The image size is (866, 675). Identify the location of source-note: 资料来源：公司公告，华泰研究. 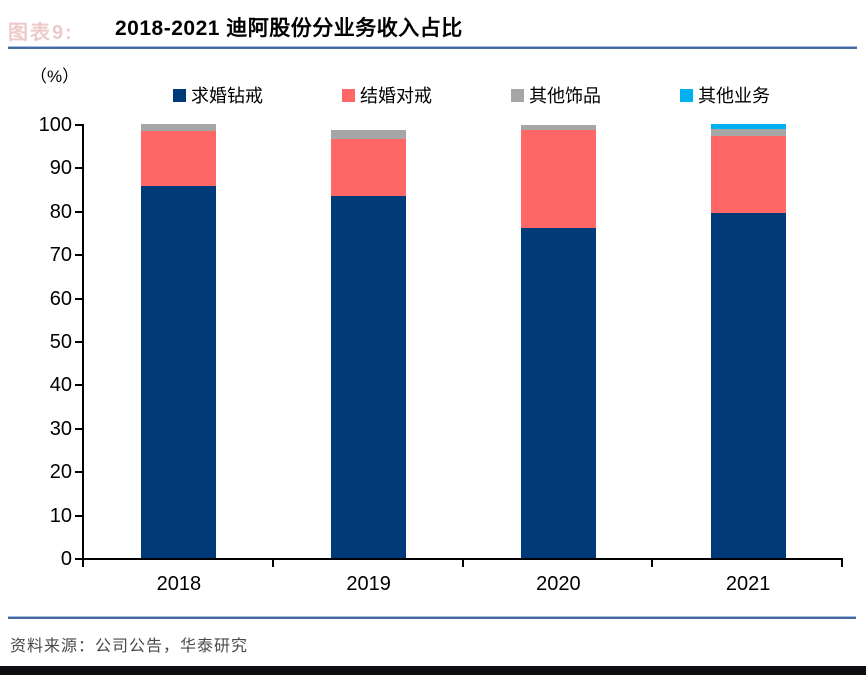
(129, 646).